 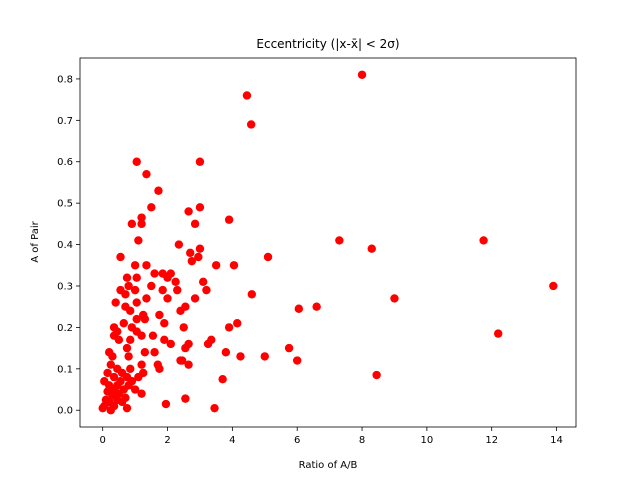 I want to click on y-tick-label: 0.2, so click(x=65, y=328).